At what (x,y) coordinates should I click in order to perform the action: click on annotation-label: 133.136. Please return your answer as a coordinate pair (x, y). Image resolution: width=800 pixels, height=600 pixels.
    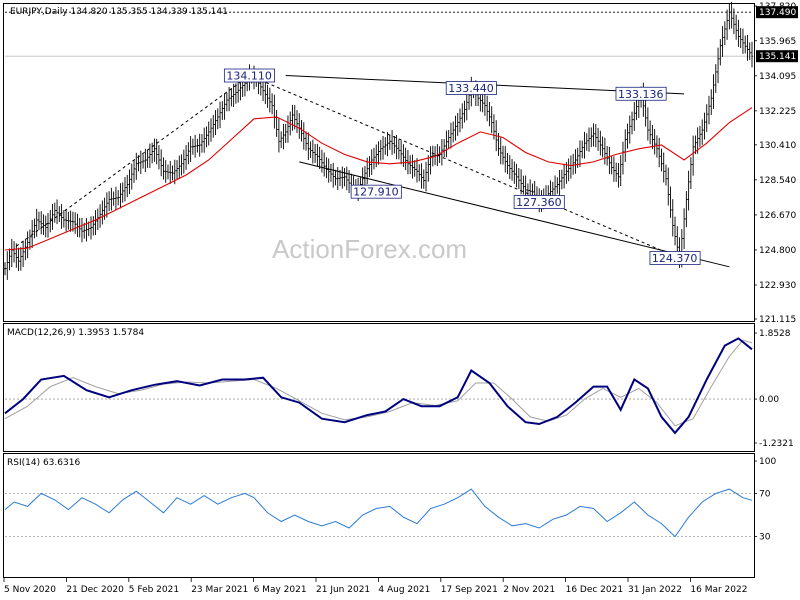
    Looking at the image, I should click on (641, 94).